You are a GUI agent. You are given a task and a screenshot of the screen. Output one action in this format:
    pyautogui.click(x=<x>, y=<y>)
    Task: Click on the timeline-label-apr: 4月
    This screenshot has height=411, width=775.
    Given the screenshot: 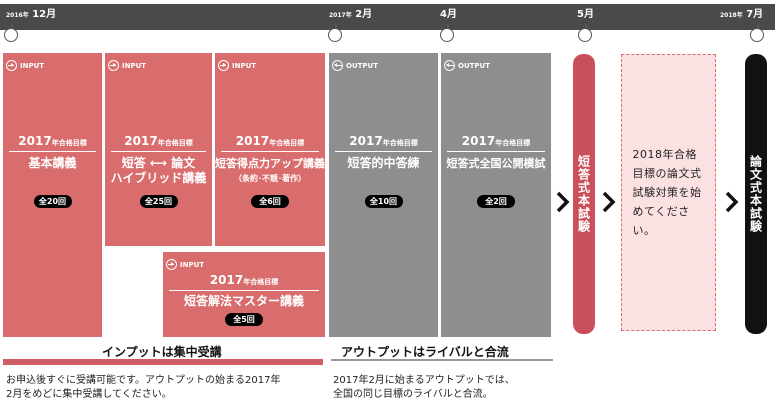 What is the action you would take?
    pyautogui.click(x=448, y=14)
    